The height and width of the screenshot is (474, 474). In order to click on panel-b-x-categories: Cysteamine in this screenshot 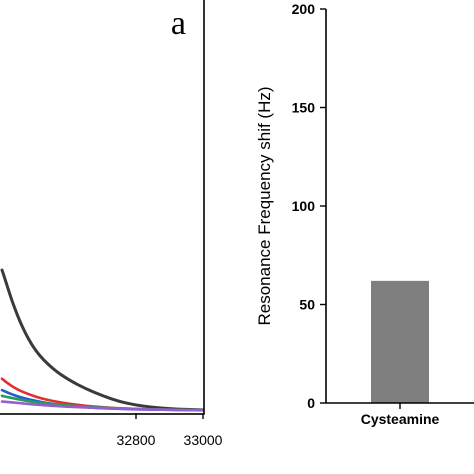, I will do `click(400, 415)`.